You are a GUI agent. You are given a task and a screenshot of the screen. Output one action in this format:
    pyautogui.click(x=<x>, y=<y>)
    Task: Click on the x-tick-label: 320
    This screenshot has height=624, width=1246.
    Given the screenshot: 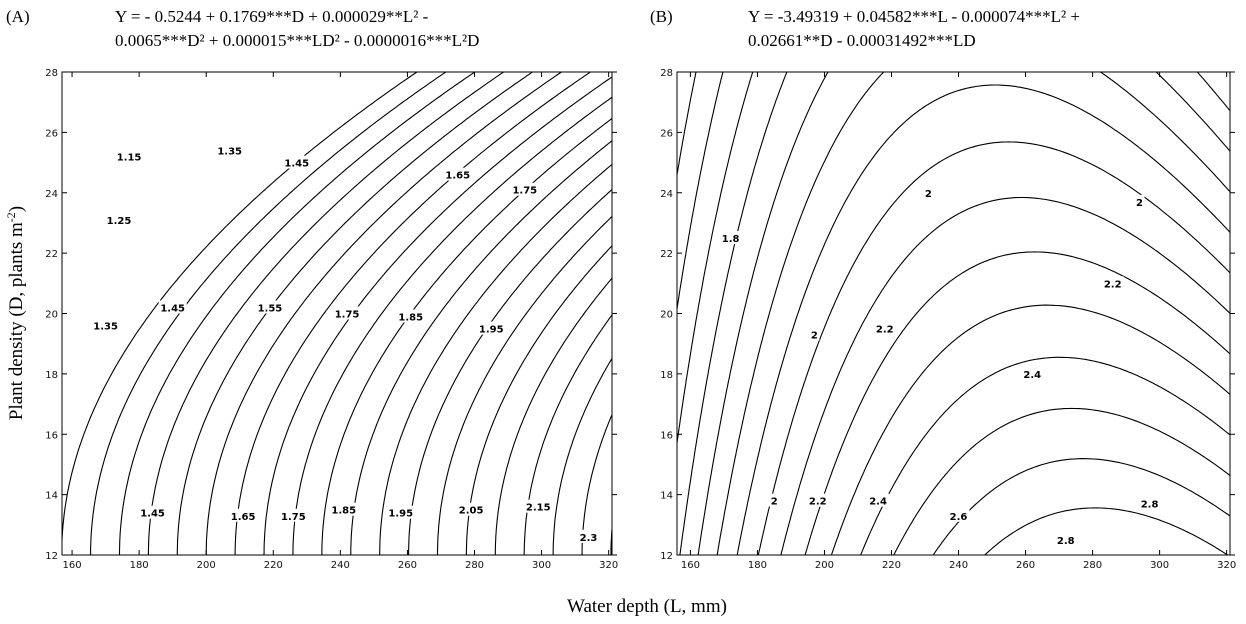 What is the action you would take?
    pyautogui.click(x=608, y=565)
    